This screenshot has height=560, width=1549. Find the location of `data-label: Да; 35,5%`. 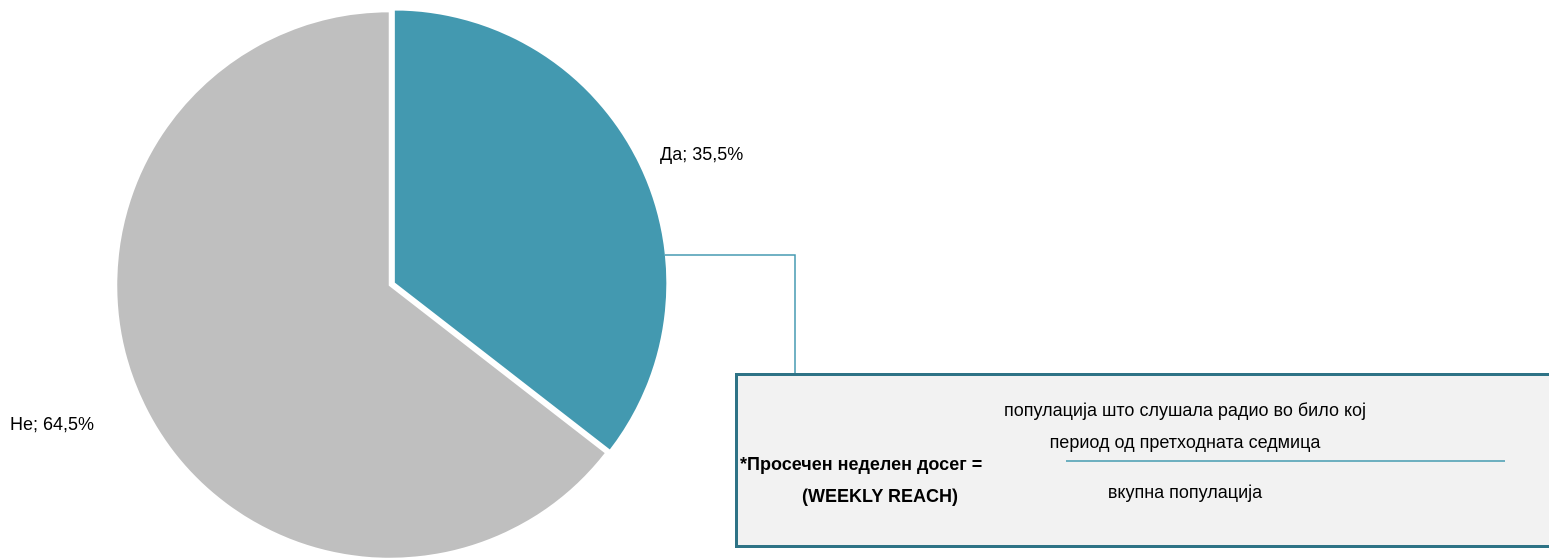

data-label: Да; 35,5% is located at coordinates (701, 154).